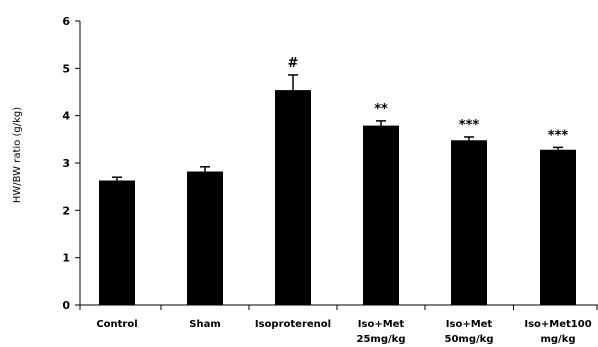 Image resolution: width=598 pixels, height=347 pixels. Describe the element at coordinates (17, 155) in the screenshot. I see `y-axis-title: HW/BW ratio (g/kg)` at that location.